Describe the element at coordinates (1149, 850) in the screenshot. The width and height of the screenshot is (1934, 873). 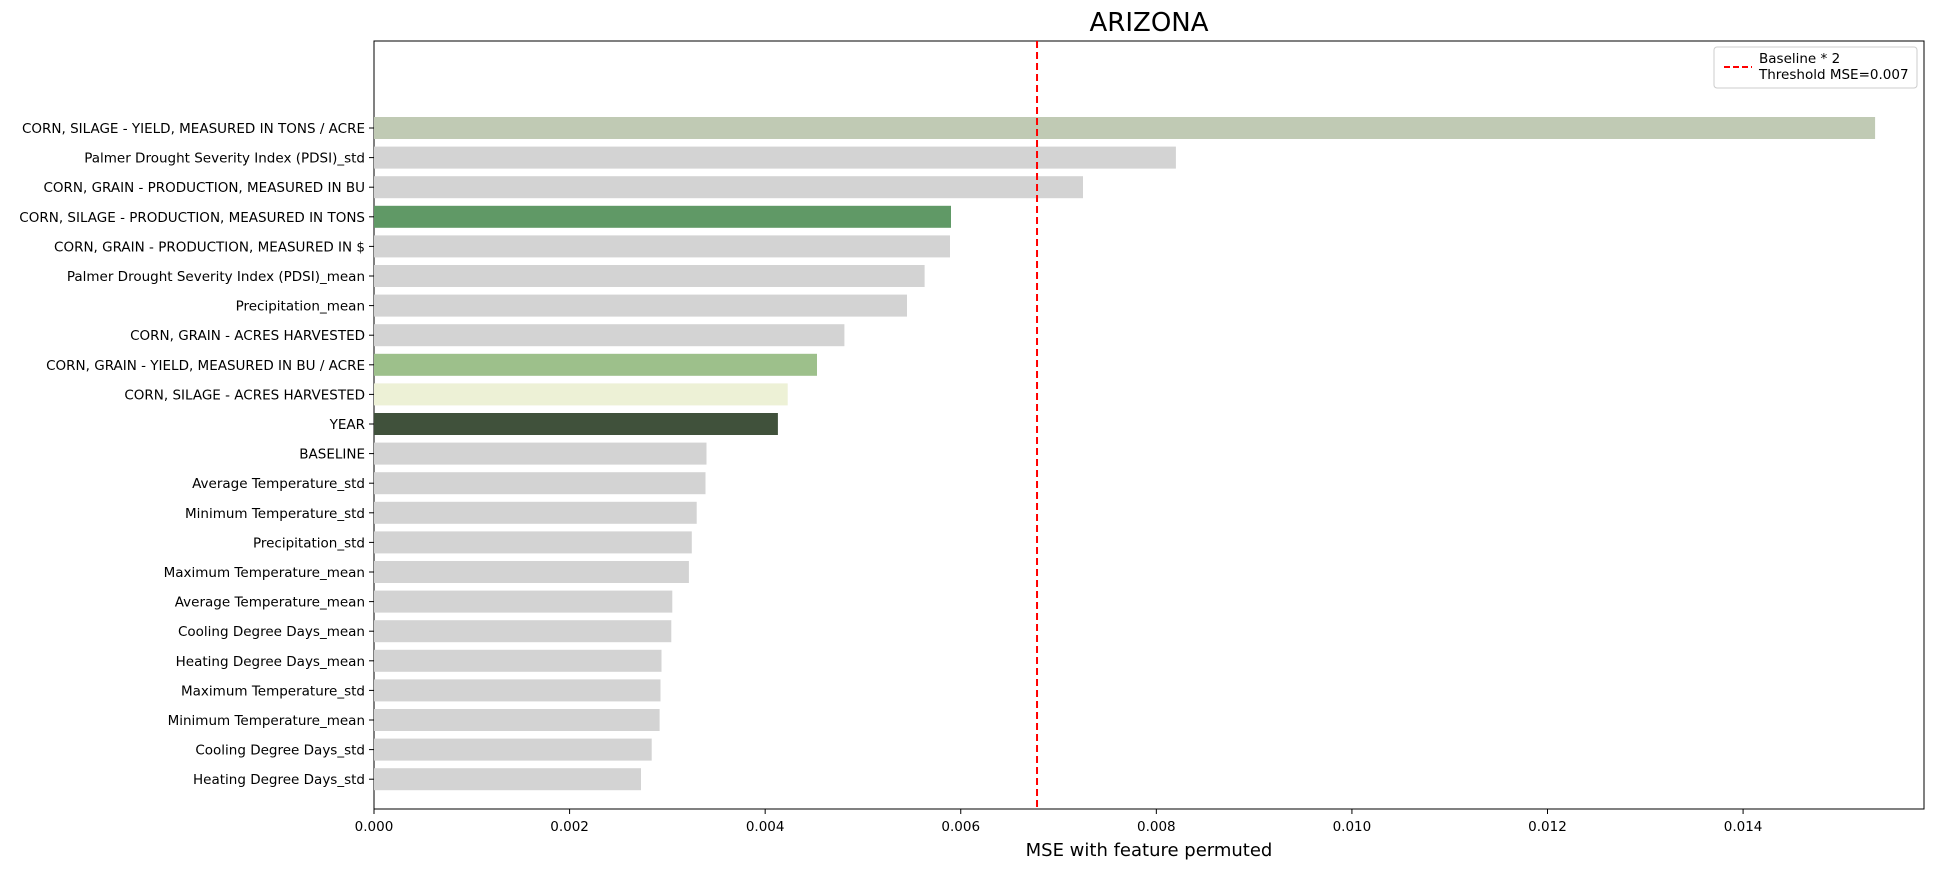
I see `x-axis-label: MSE with feature permuted` at that location.